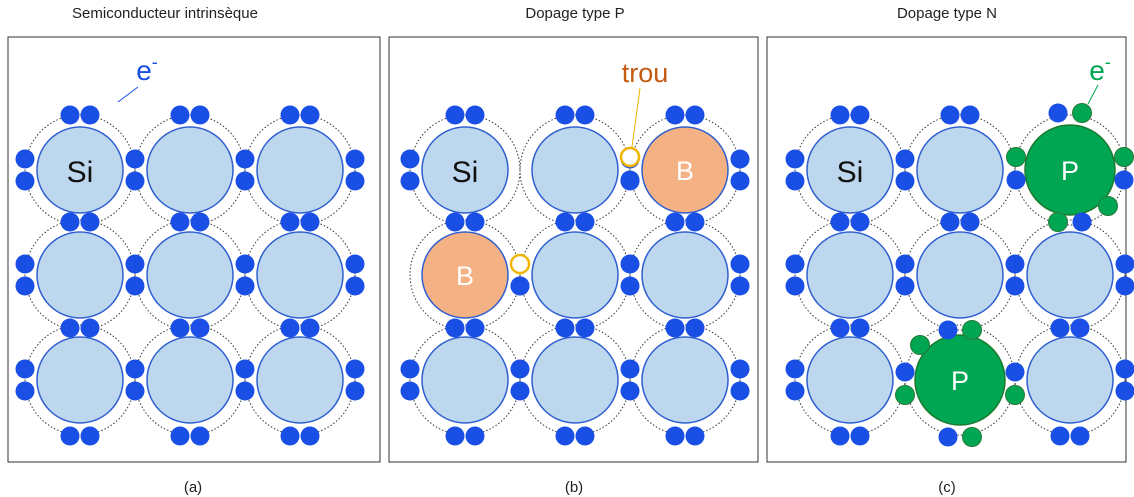  I want to click on atom-label: Si, so click(465, 172).